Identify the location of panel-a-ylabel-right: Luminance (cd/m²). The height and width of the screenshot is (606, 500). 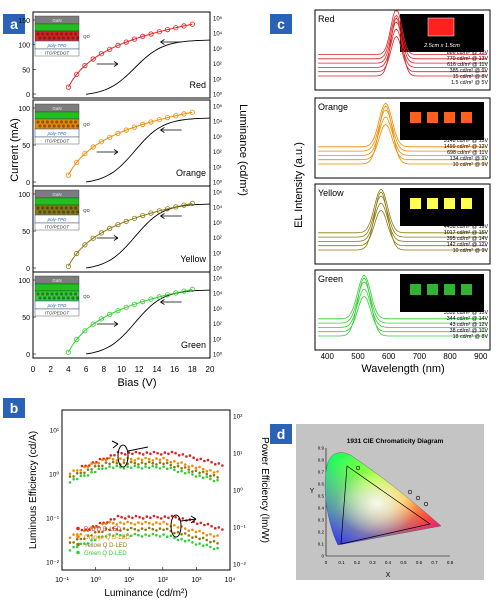
(243, 150).